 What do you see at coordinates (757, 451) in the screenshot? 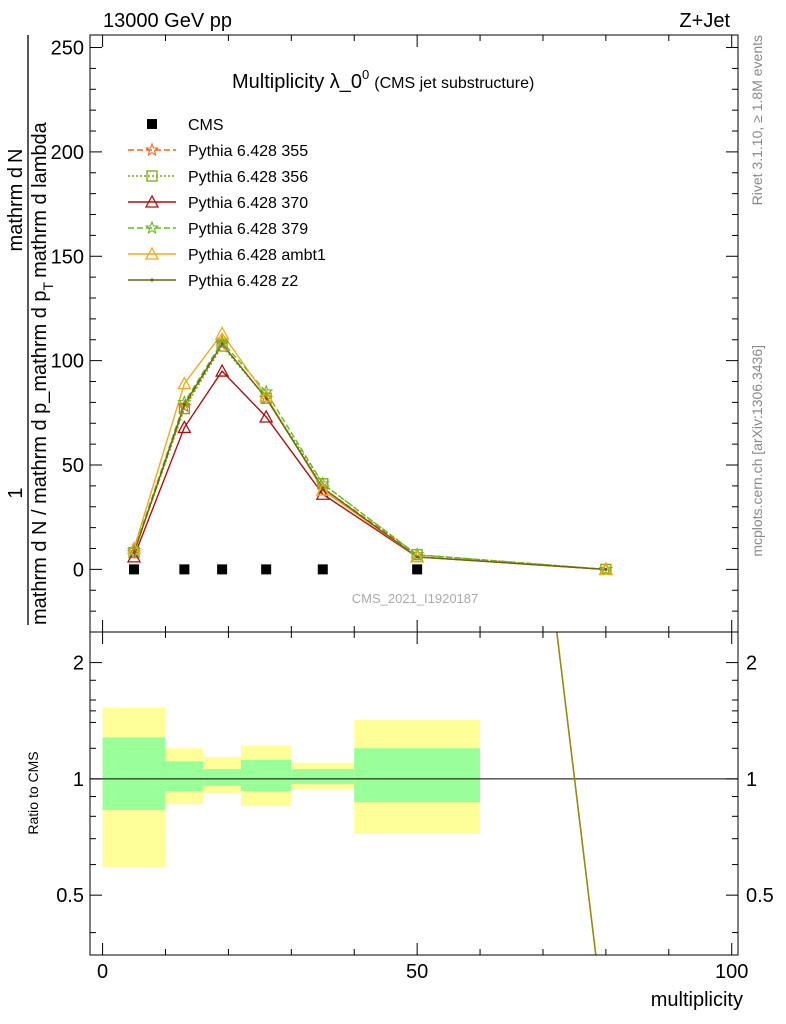
I see `mcplots-label: mcplots.cern.ch [arXiv:1306.3436]` at bounding box center [757, 451].